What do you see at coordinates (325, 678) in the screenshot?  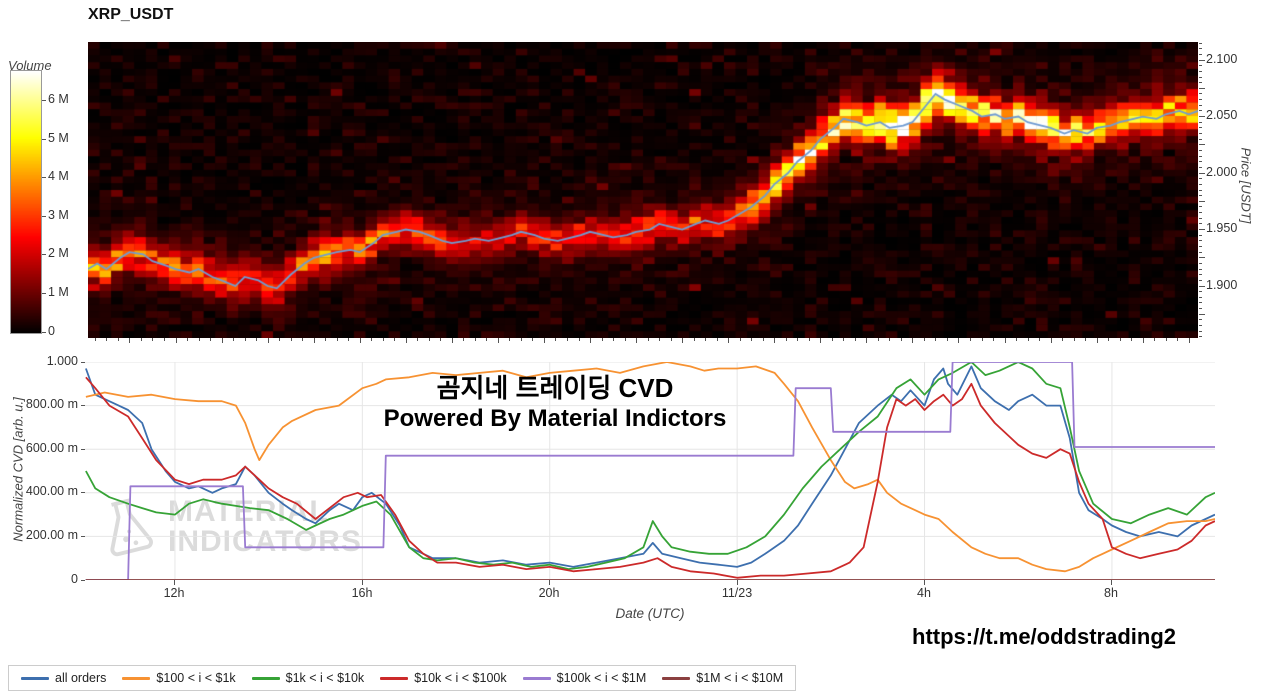 I see `legend-item-label: $1k < i < $10k` at bounding box center [325, 678].